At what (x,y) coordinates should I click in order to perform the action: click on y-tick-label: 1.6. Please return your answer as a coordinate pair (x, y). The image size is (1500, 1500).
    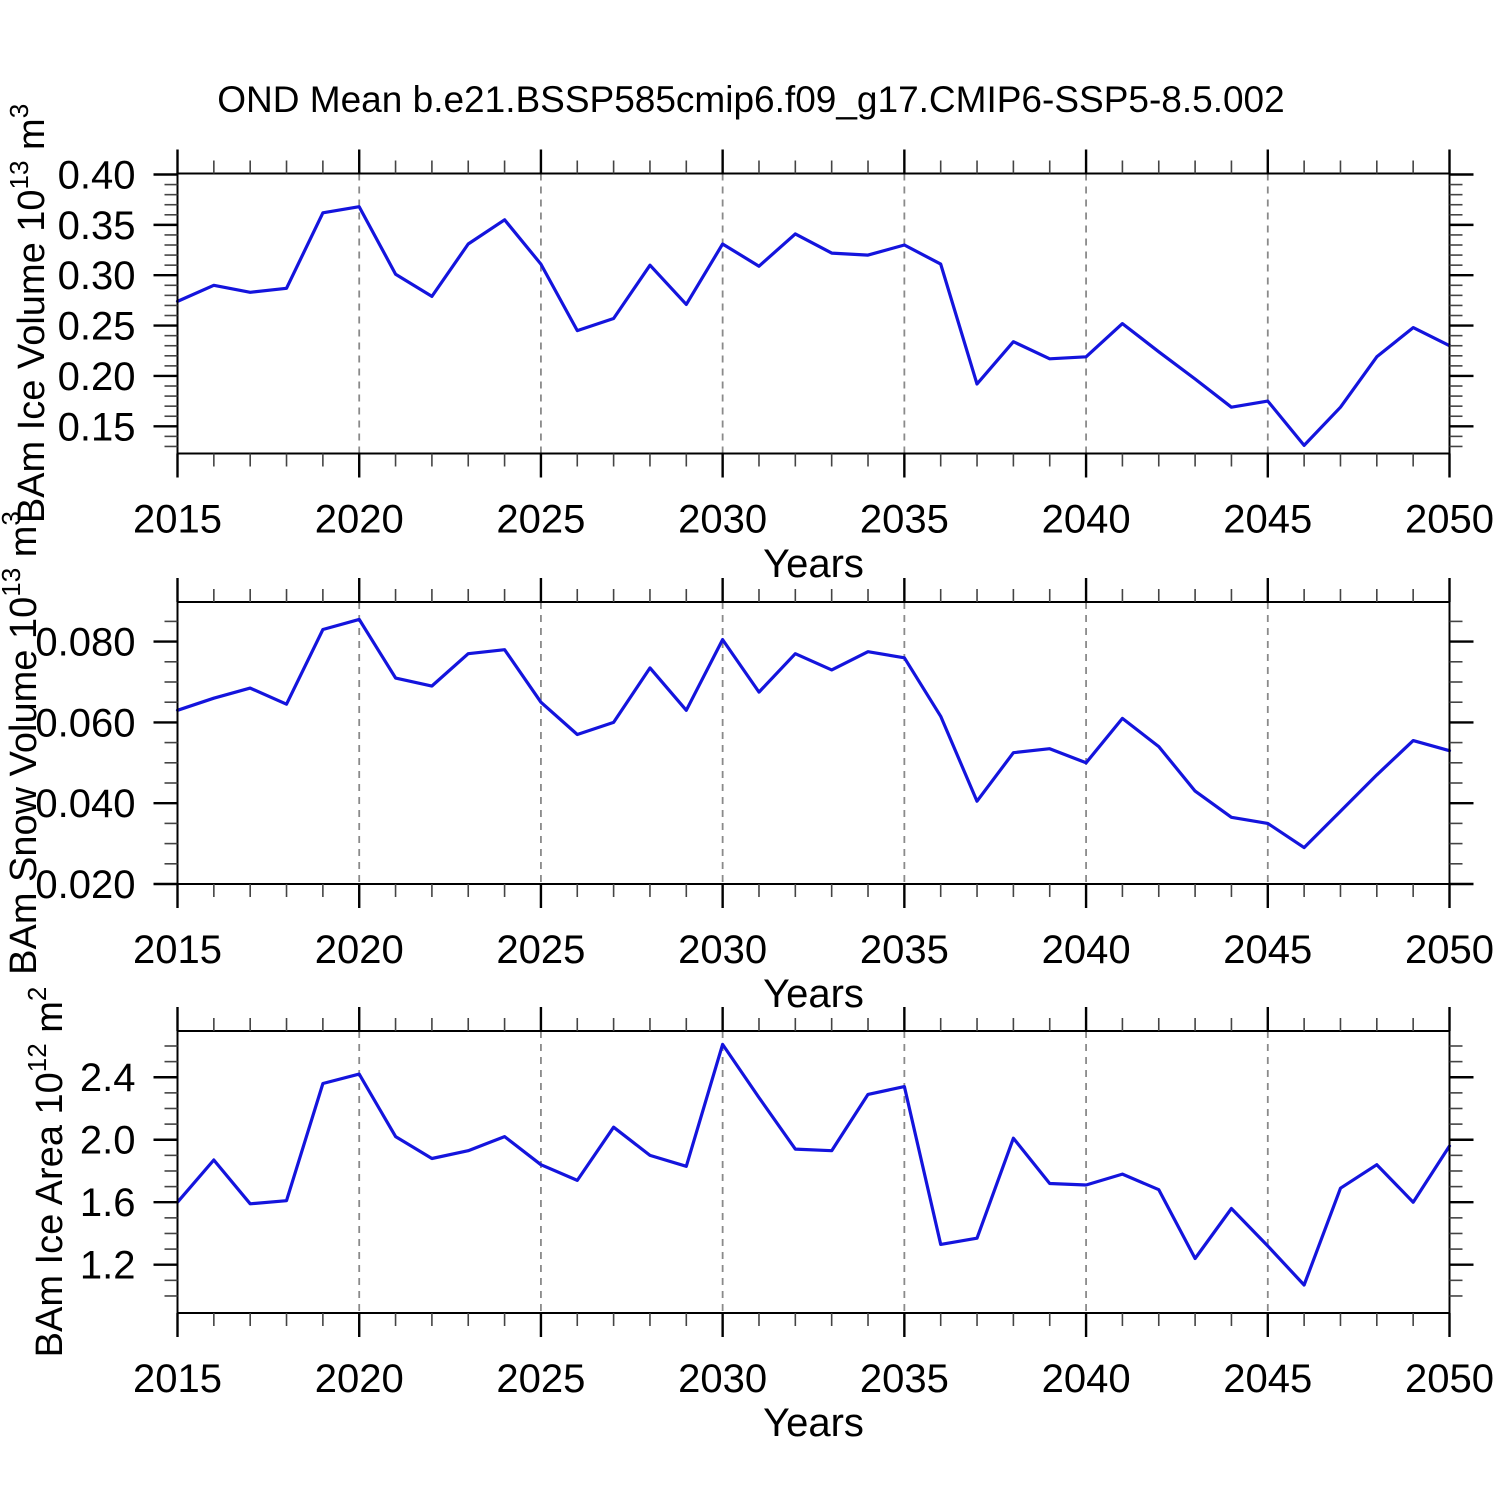
    Looking at the image, I should click on (108, 1203).